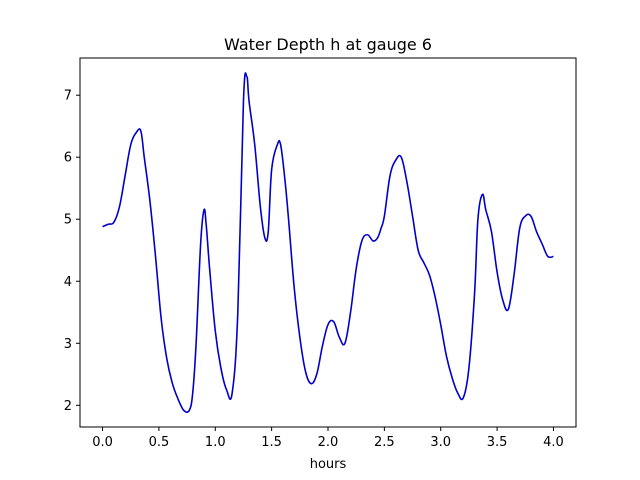 This screenshot has width=640, height=480. I want to click on x-axis: 0.0 0.5 1.0 1.5 2.0 2.5 3.0 3.5 4.0, so click(328, 438).